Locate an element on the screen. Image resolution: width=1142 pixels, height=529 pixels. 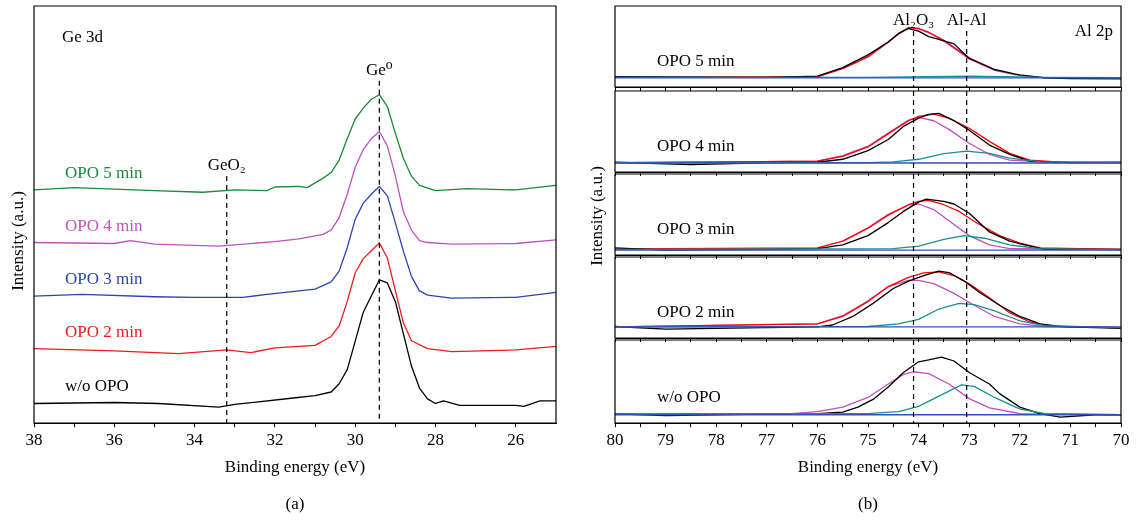
series-label: OPO 5 min is located at coordinates (104, 172).